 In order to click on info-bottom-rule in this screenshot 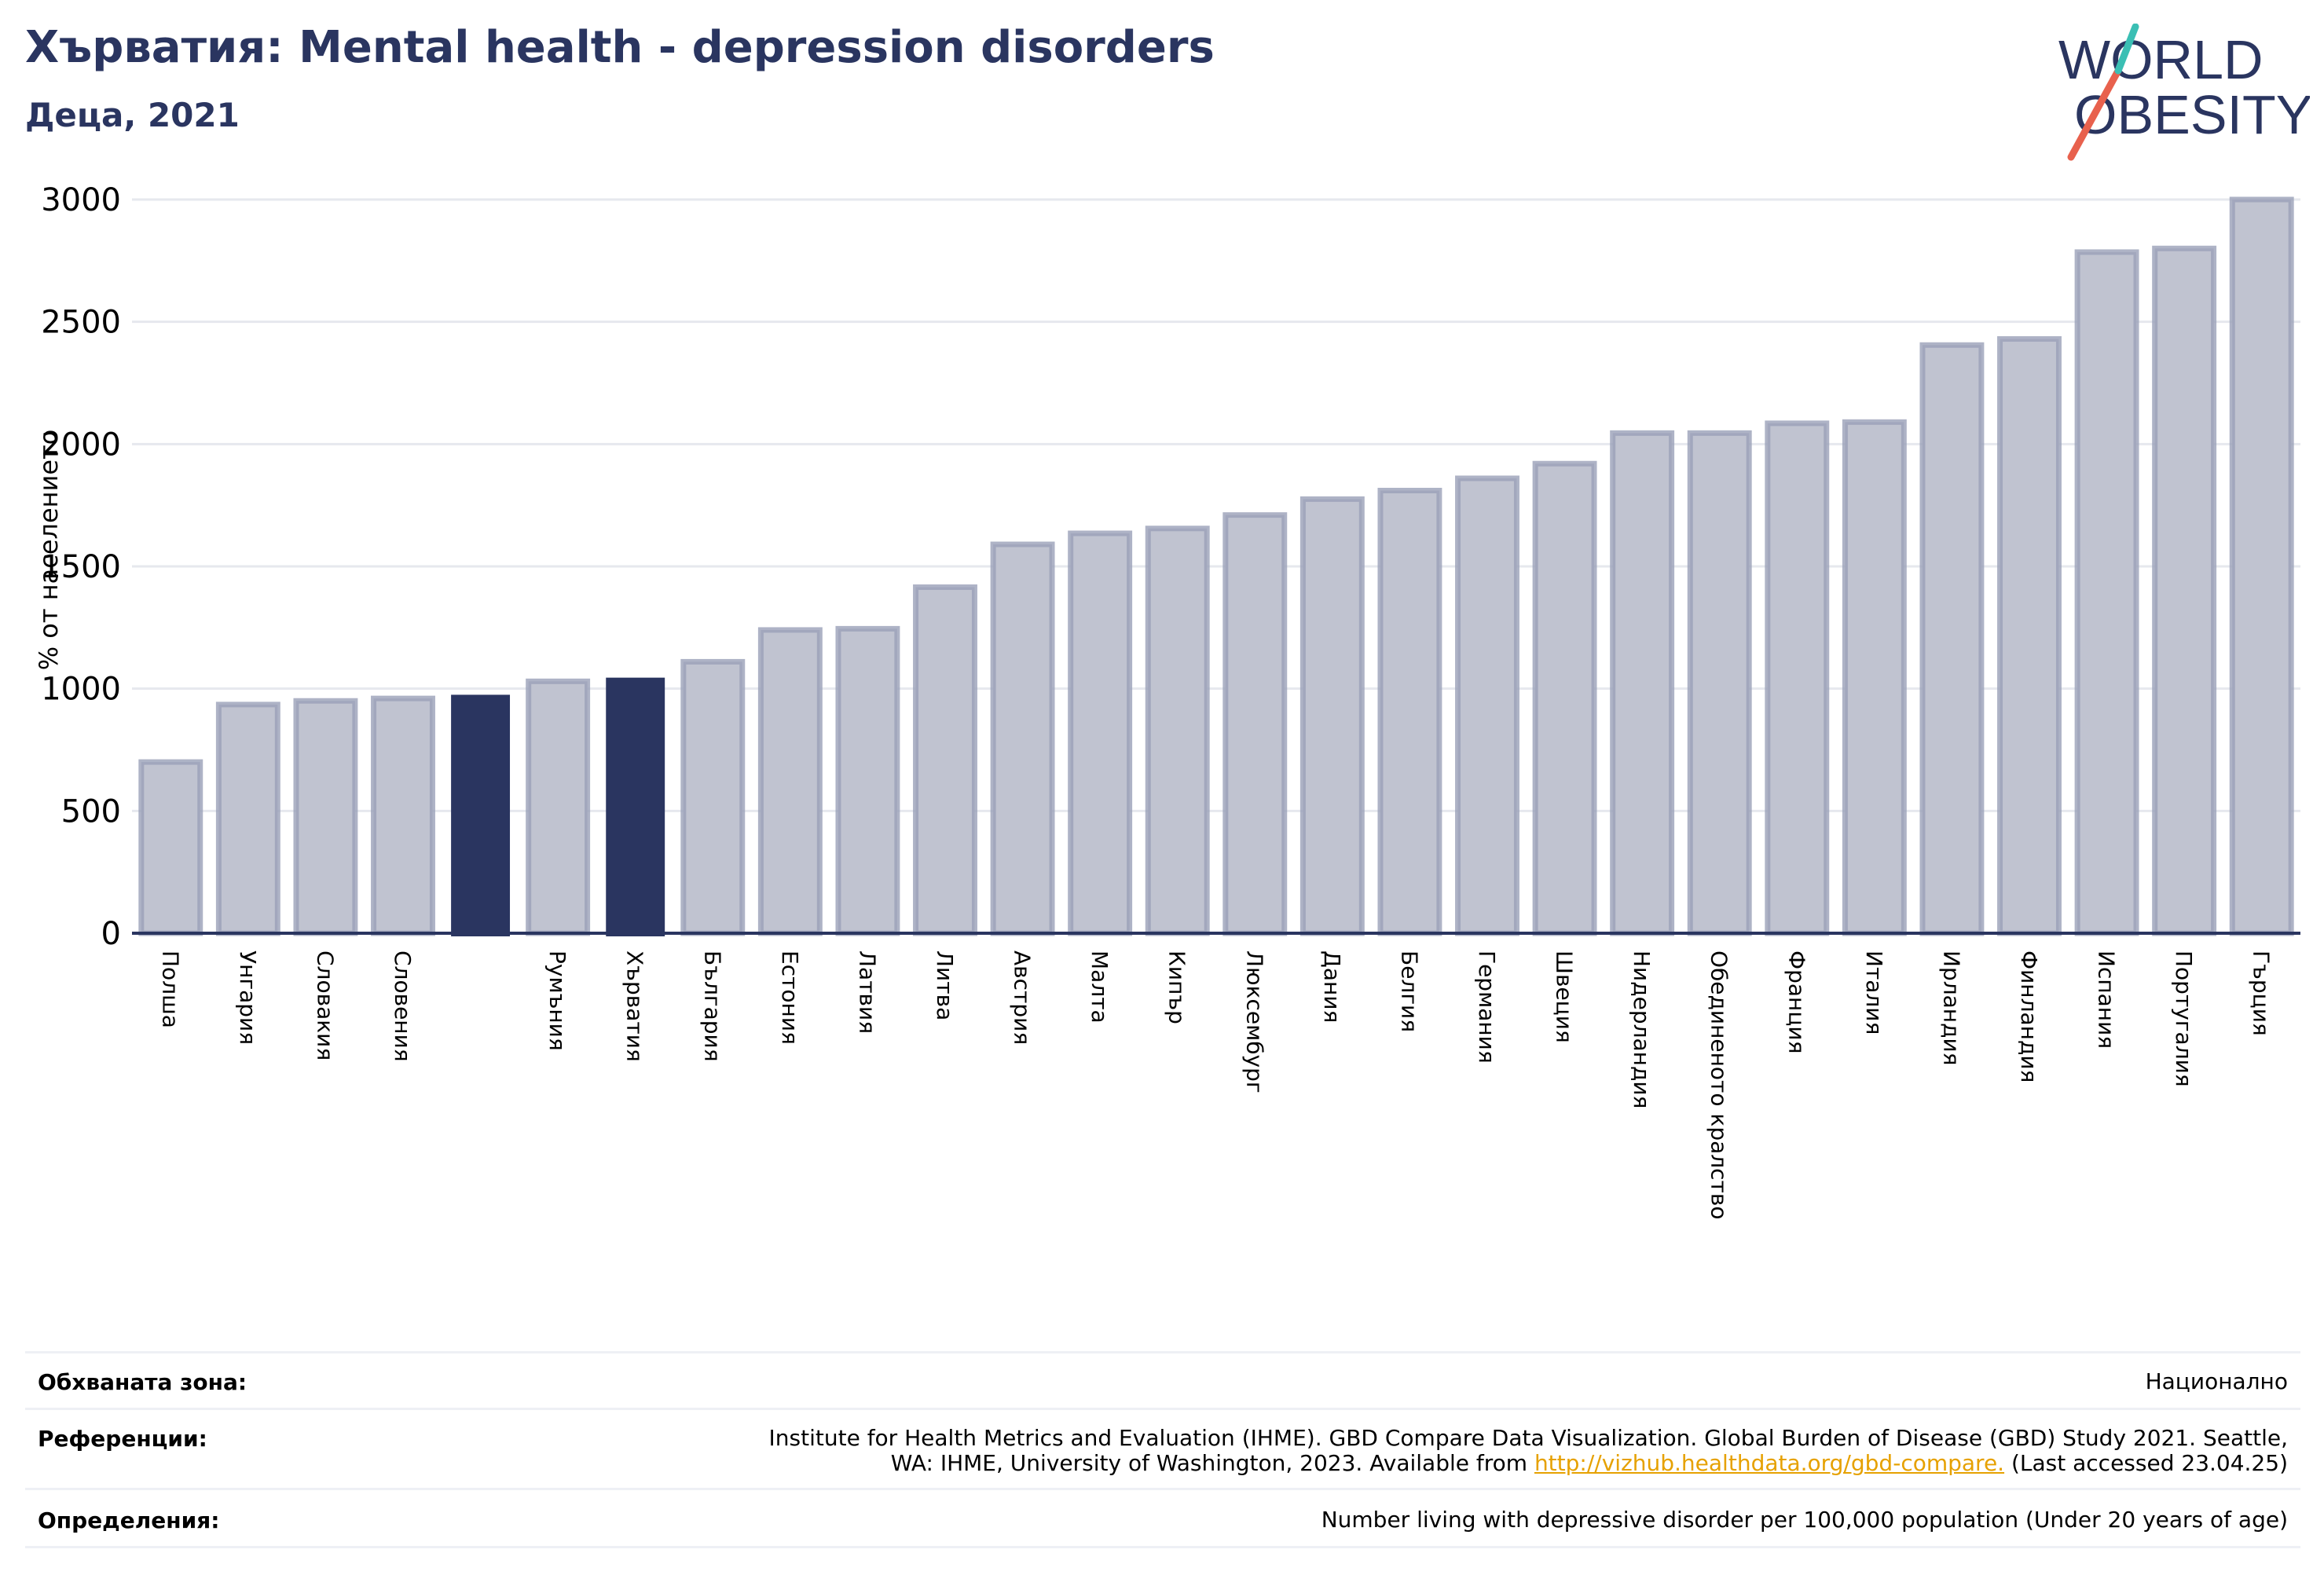, I will do `click(1162, 1547)`.